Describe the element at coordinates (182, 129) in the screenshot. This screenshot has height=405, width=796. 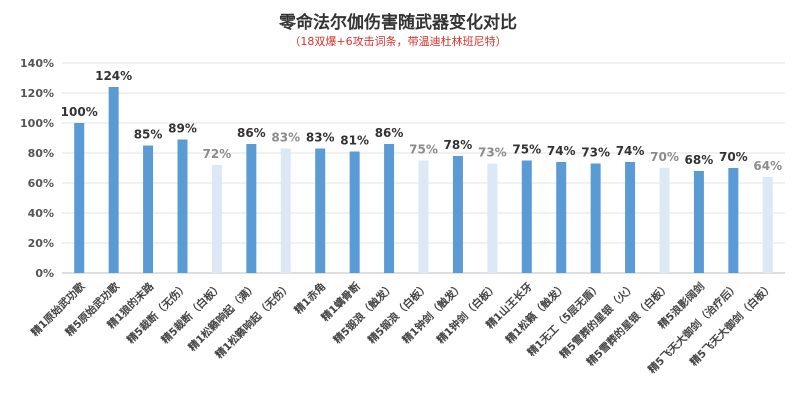
I see `data-label: 89%` at that location.